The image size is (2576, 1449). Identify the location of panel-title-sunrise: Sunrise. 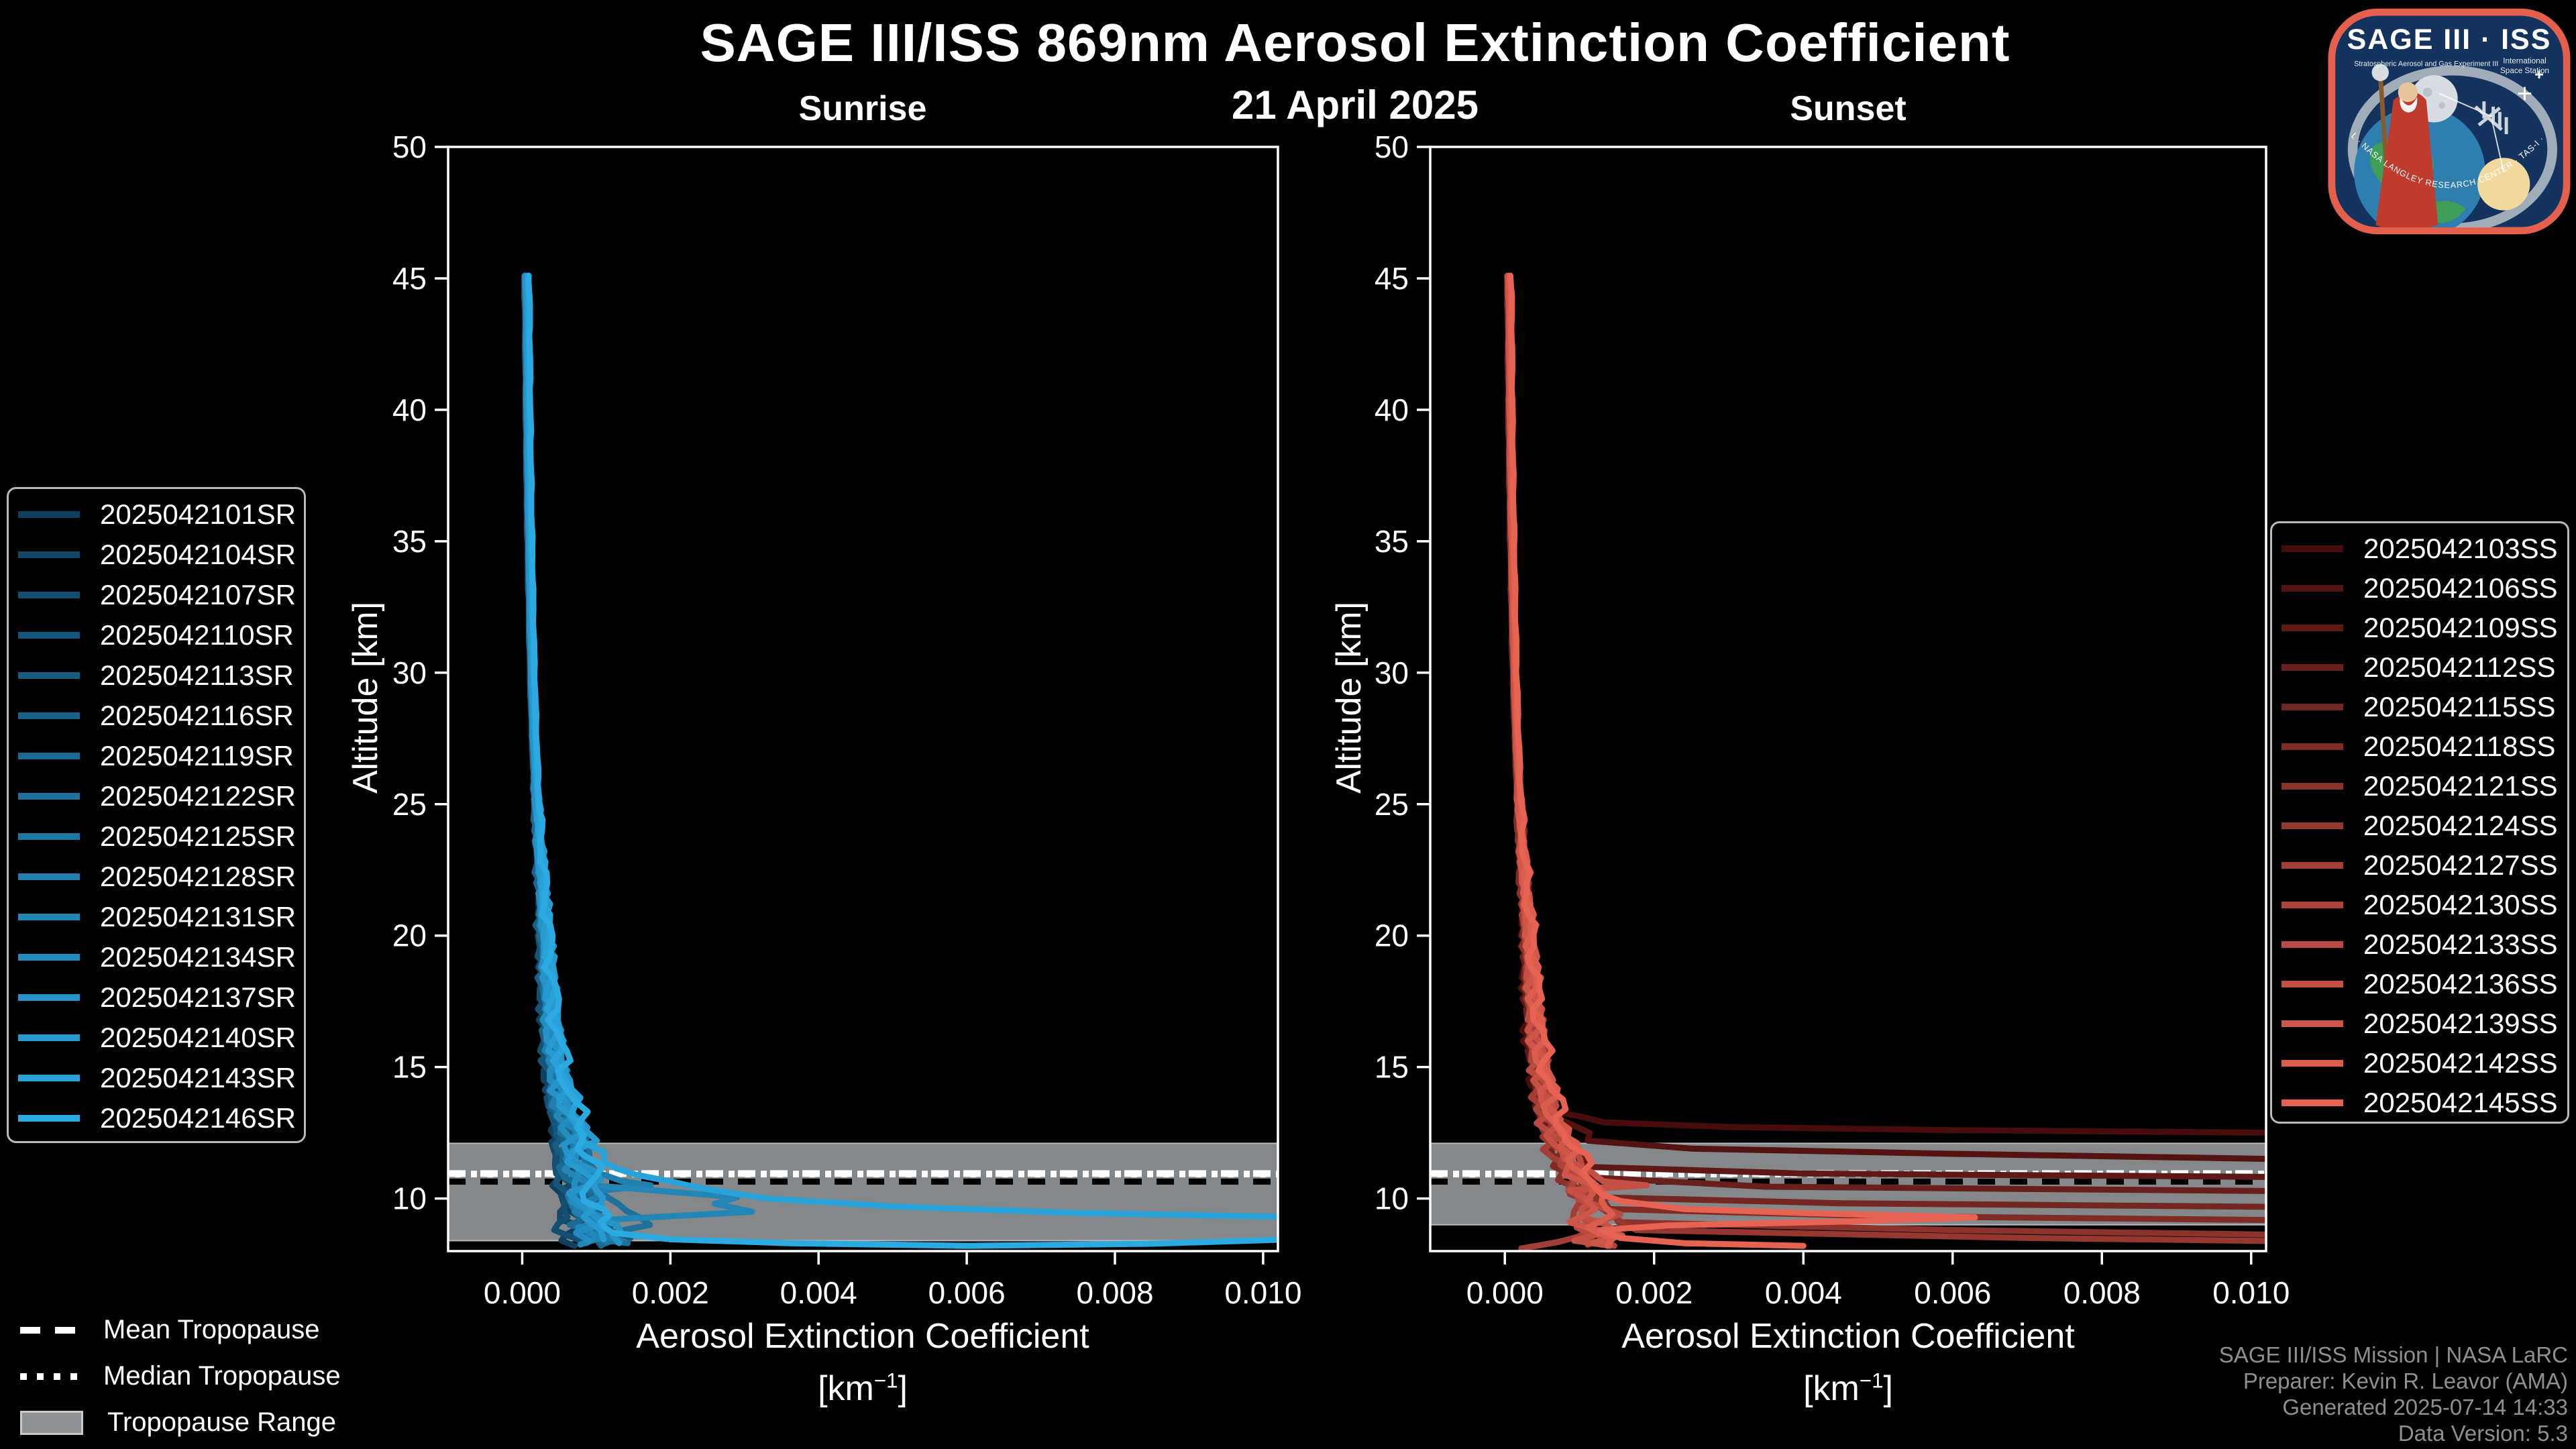
(862, 108).